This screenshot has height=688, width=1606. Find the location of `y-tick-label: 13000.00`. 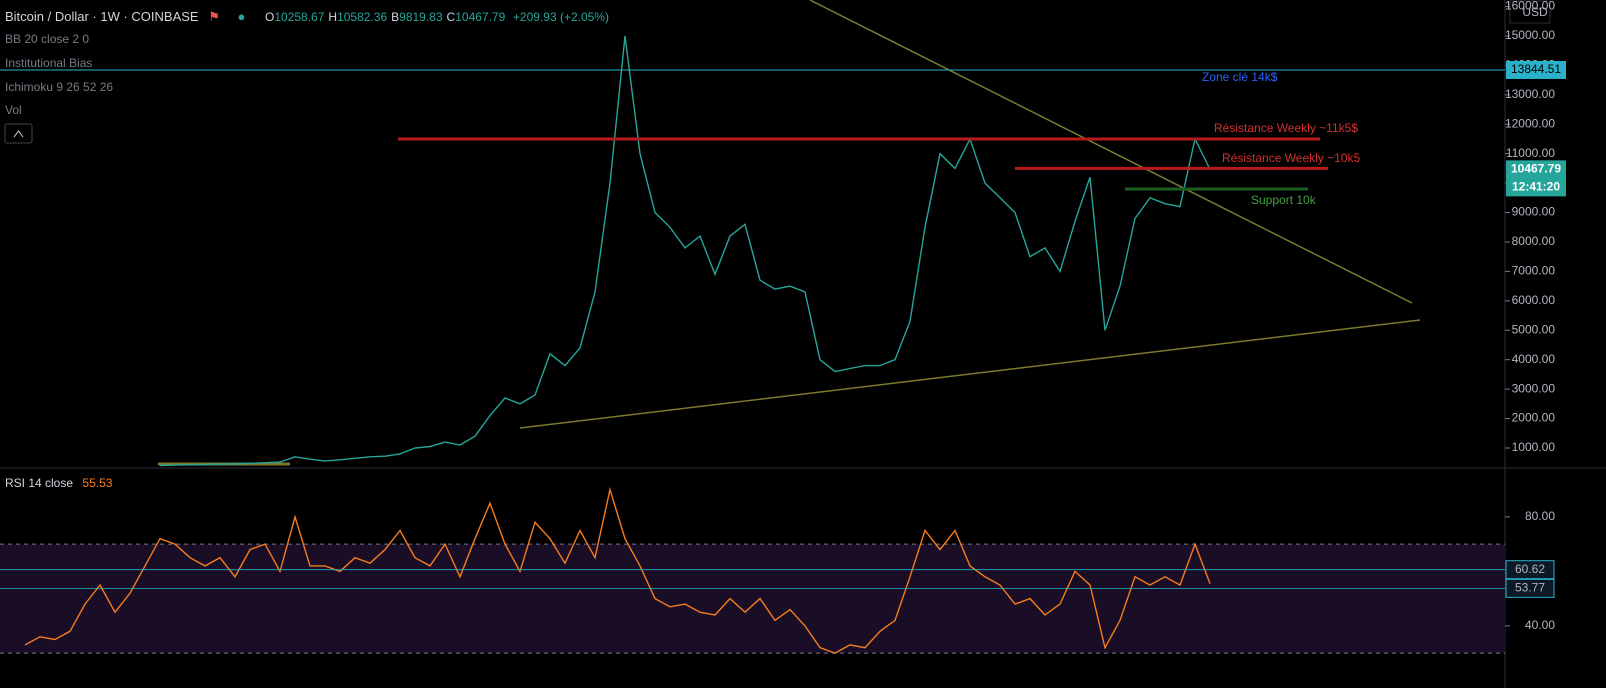

y-tick-label: 13000.00 is located at coordinates (1530, 94).